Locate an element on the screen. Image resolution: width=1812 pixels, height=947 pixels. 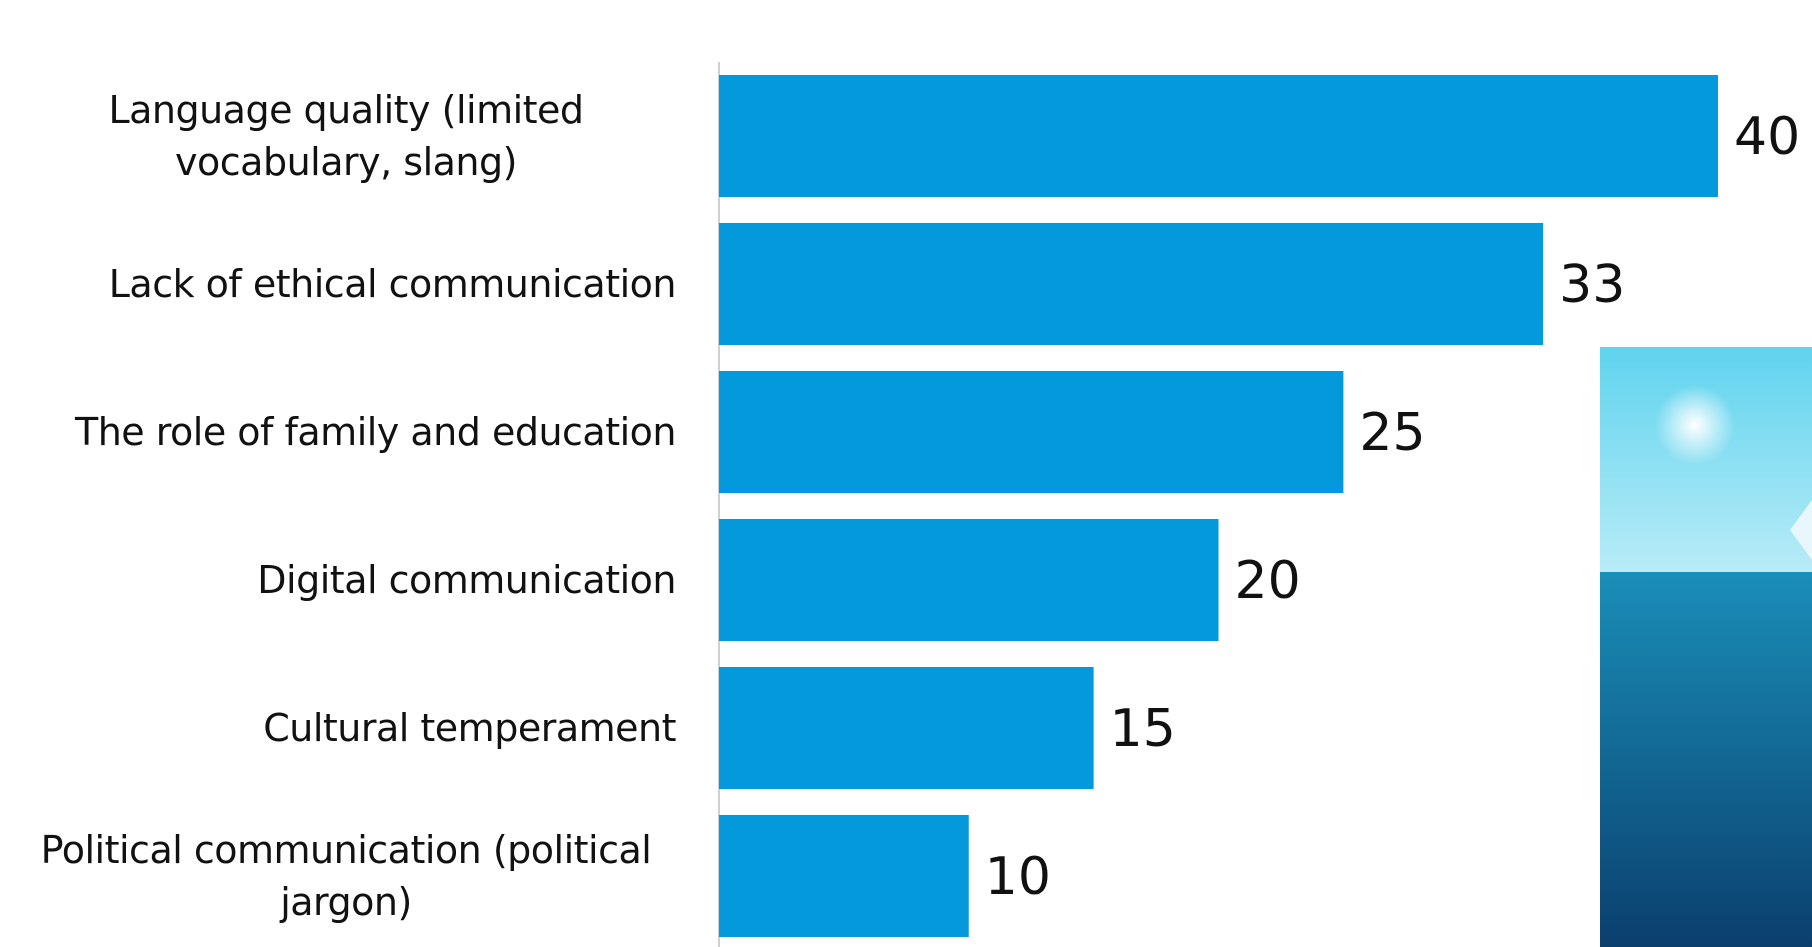
value-label: 40 is located at coordinates (1767, 137).